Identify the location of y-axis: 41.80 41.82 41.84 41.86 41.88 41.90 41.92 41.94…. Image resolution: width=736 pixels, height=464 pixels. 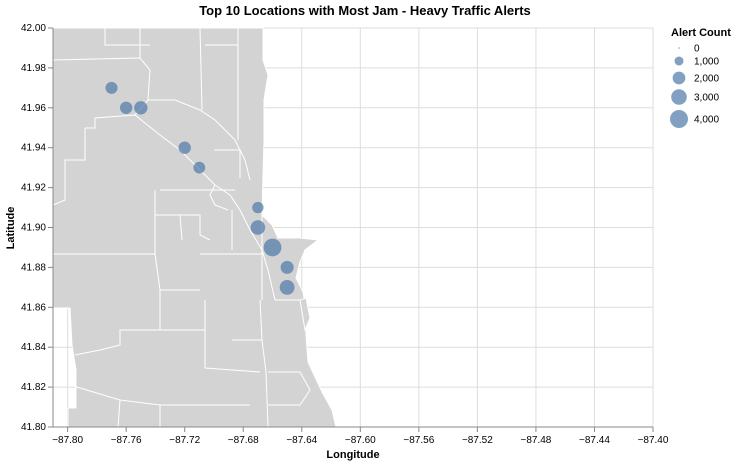
(37, 228).